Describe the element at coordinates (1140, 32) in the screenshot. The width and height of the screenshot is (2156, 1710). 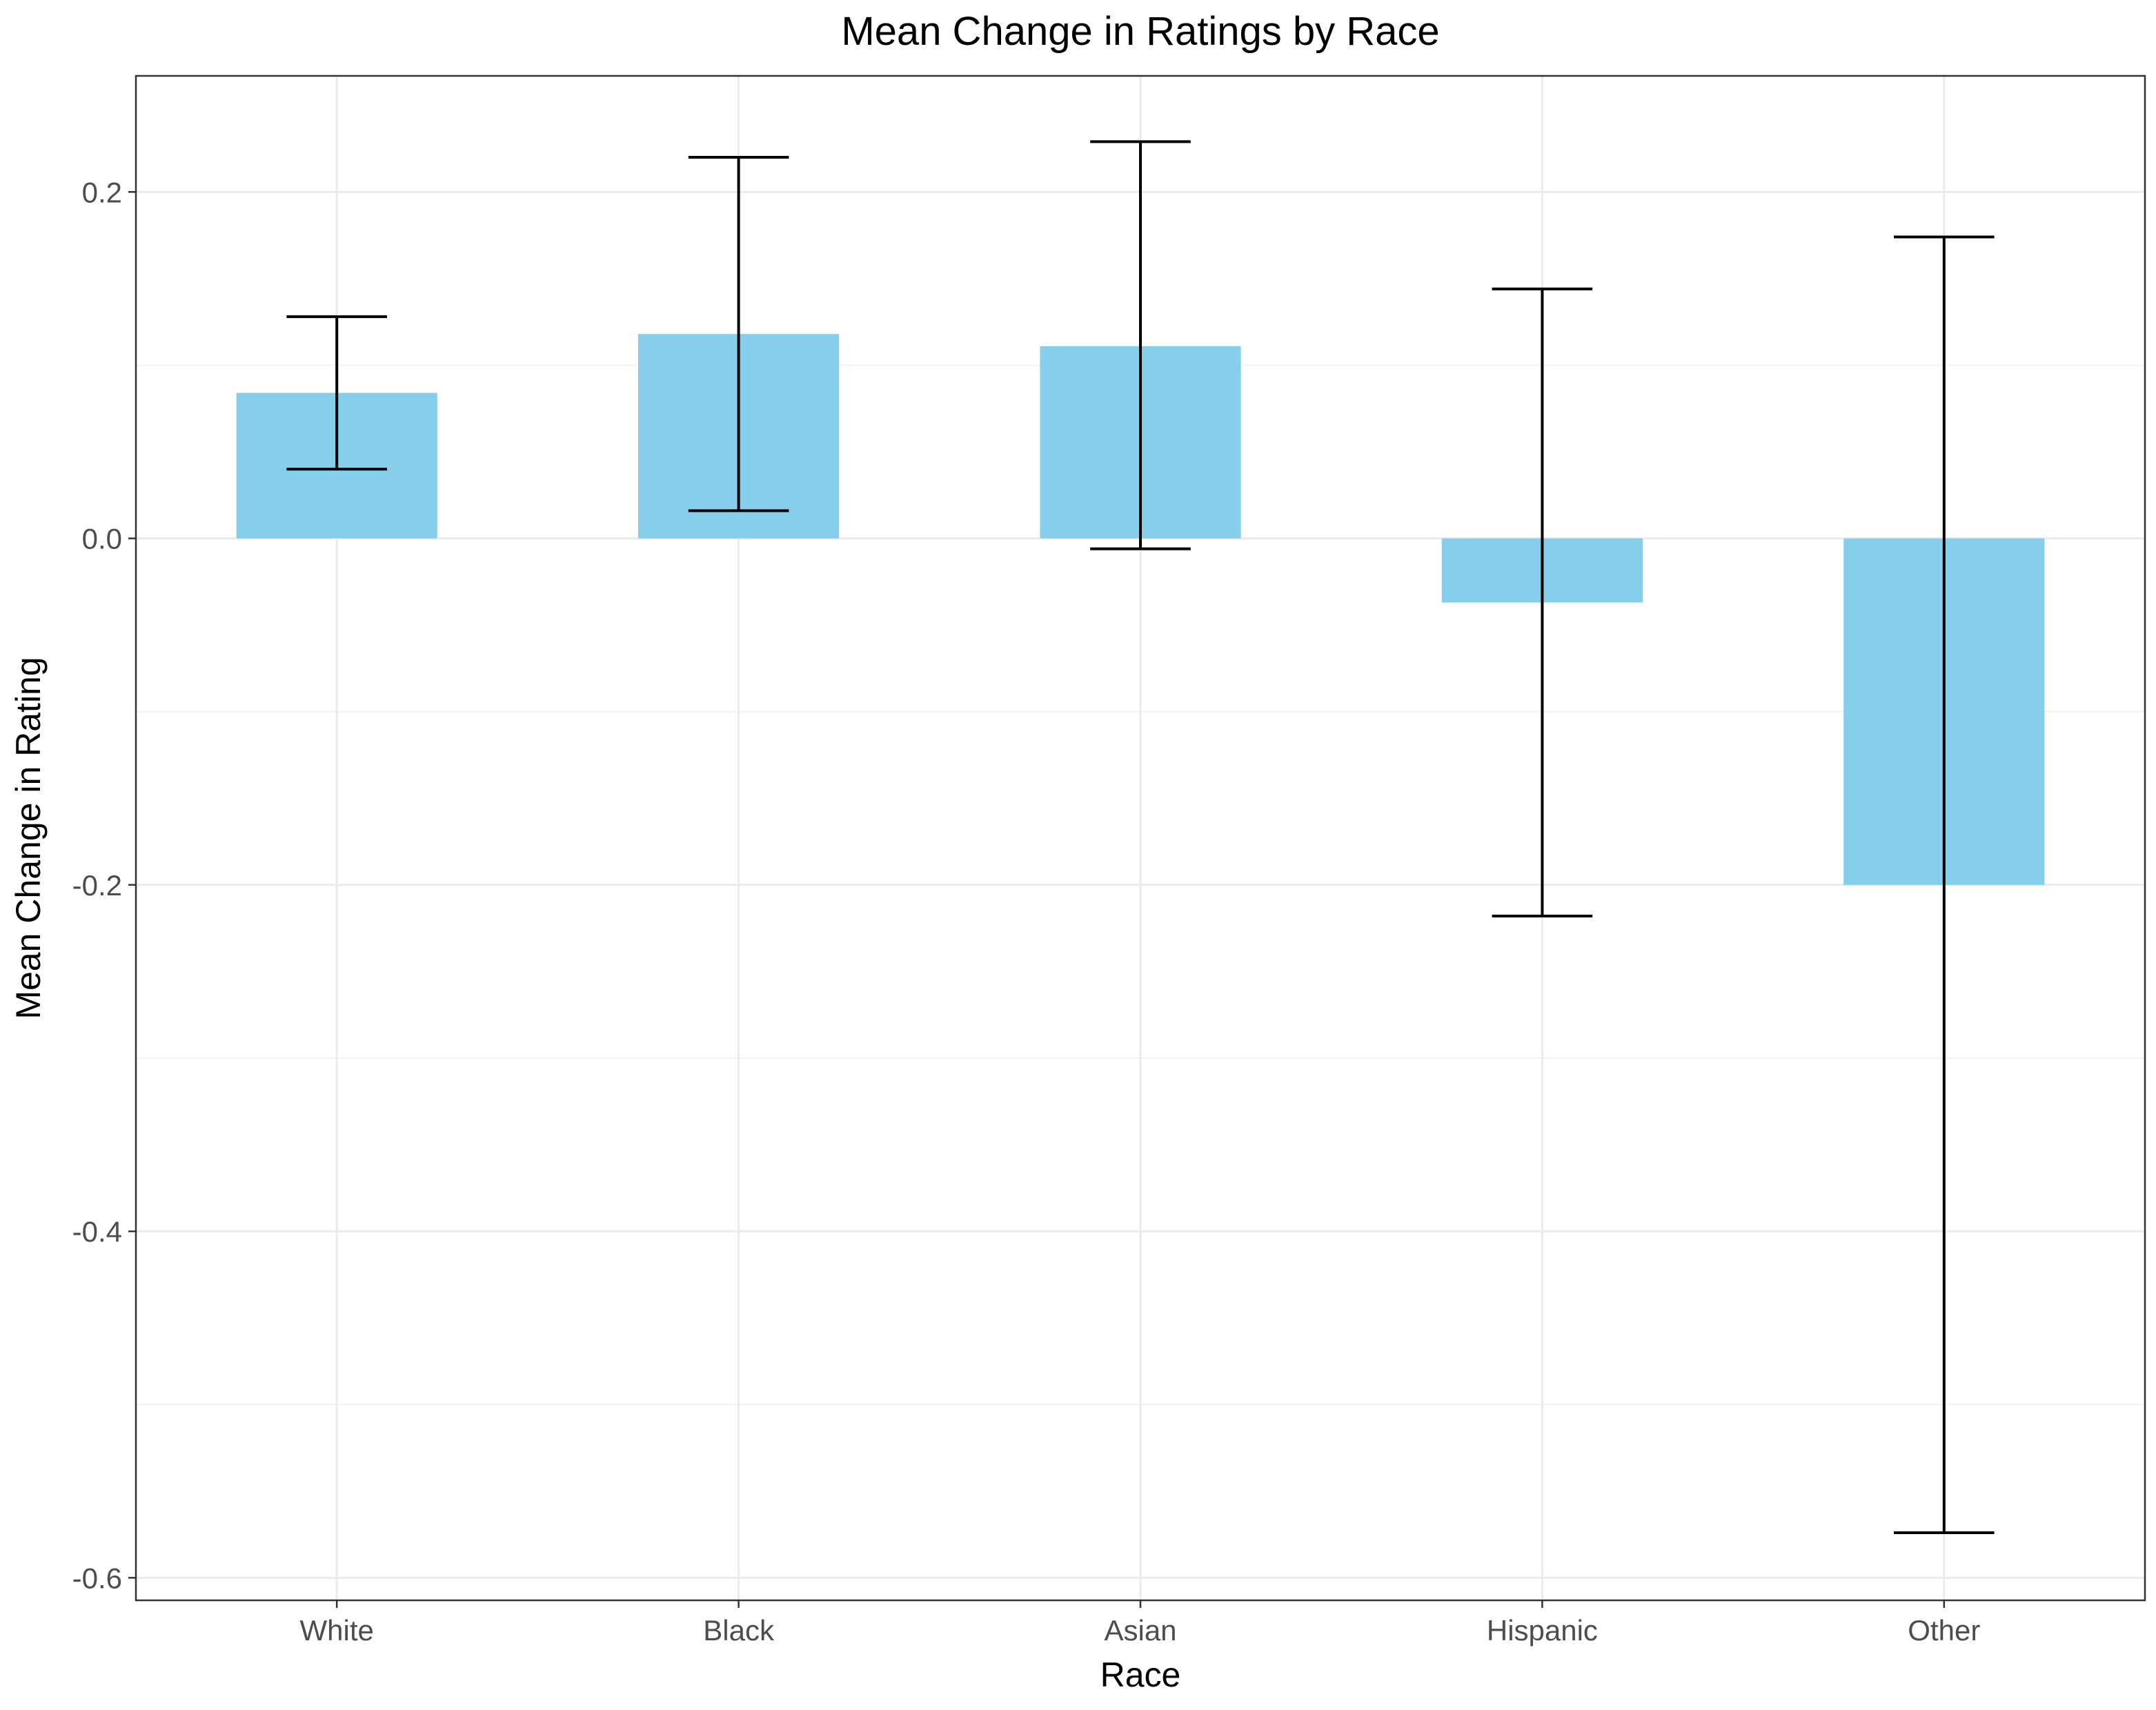
I see `chart-title: Mean Change in Ratings by Race` at that location.